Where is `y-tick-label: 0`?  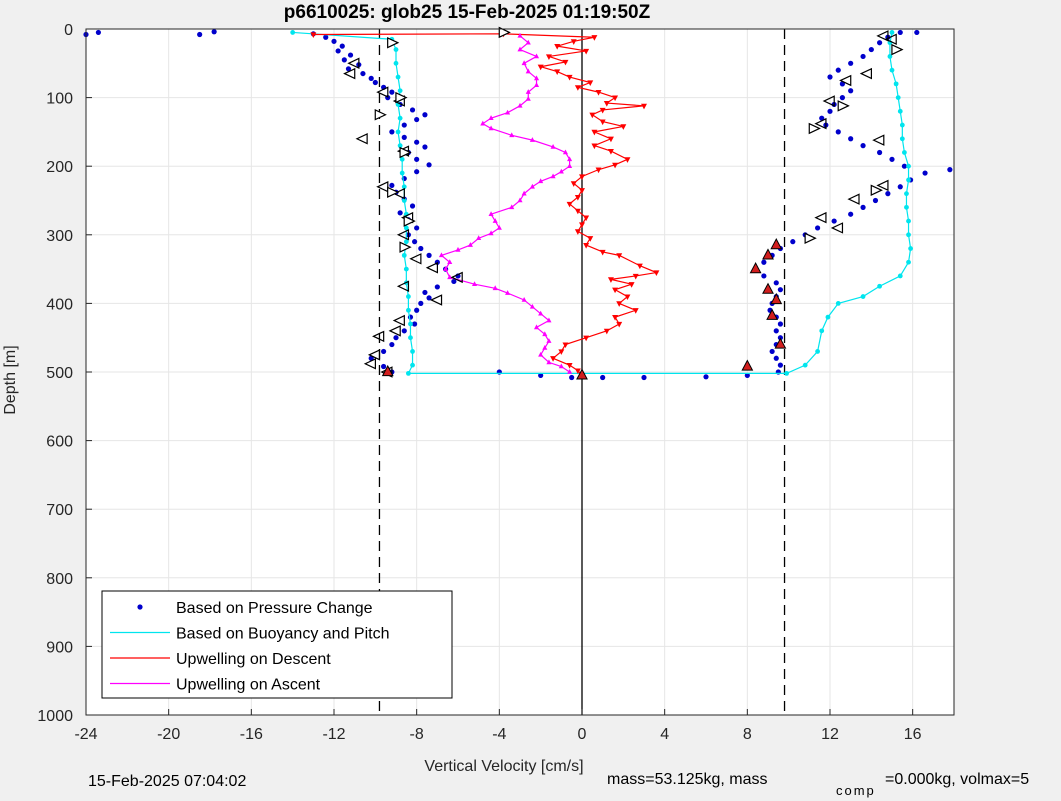 y-tick-label: 0 is located at coordinates (68, 30).